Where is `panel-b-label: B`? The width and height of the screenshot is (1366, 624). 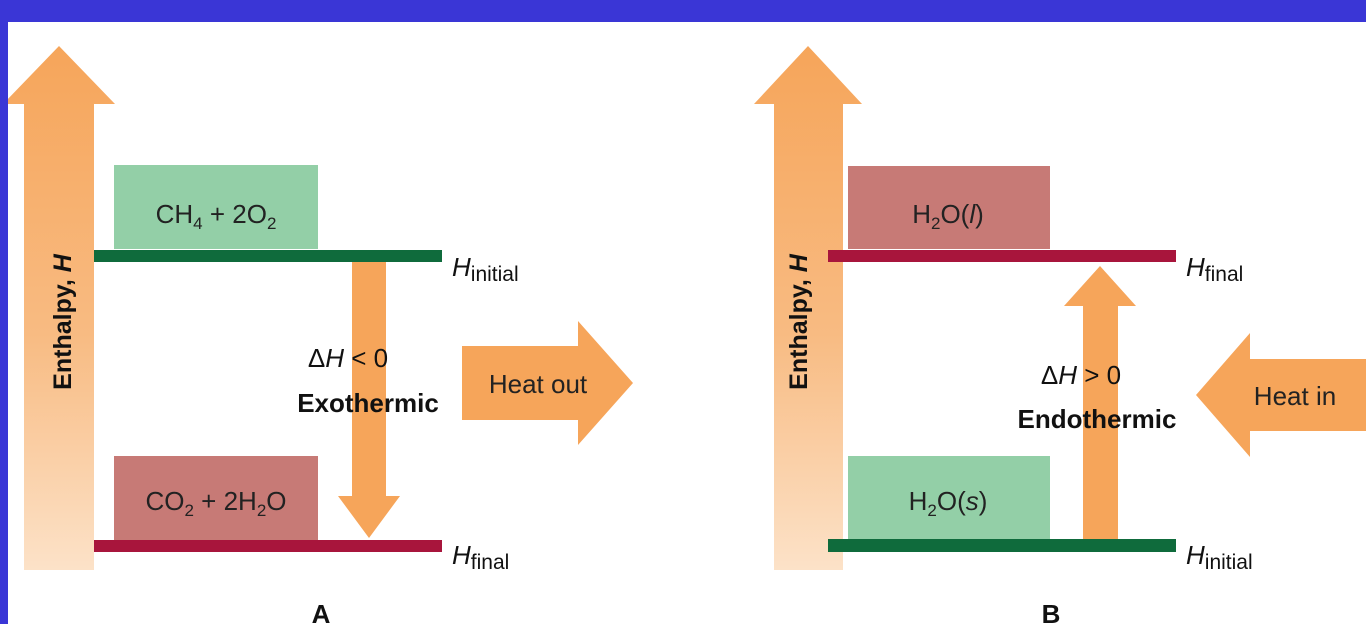 panel-b-label: B is located at coordinates (1051, 611).